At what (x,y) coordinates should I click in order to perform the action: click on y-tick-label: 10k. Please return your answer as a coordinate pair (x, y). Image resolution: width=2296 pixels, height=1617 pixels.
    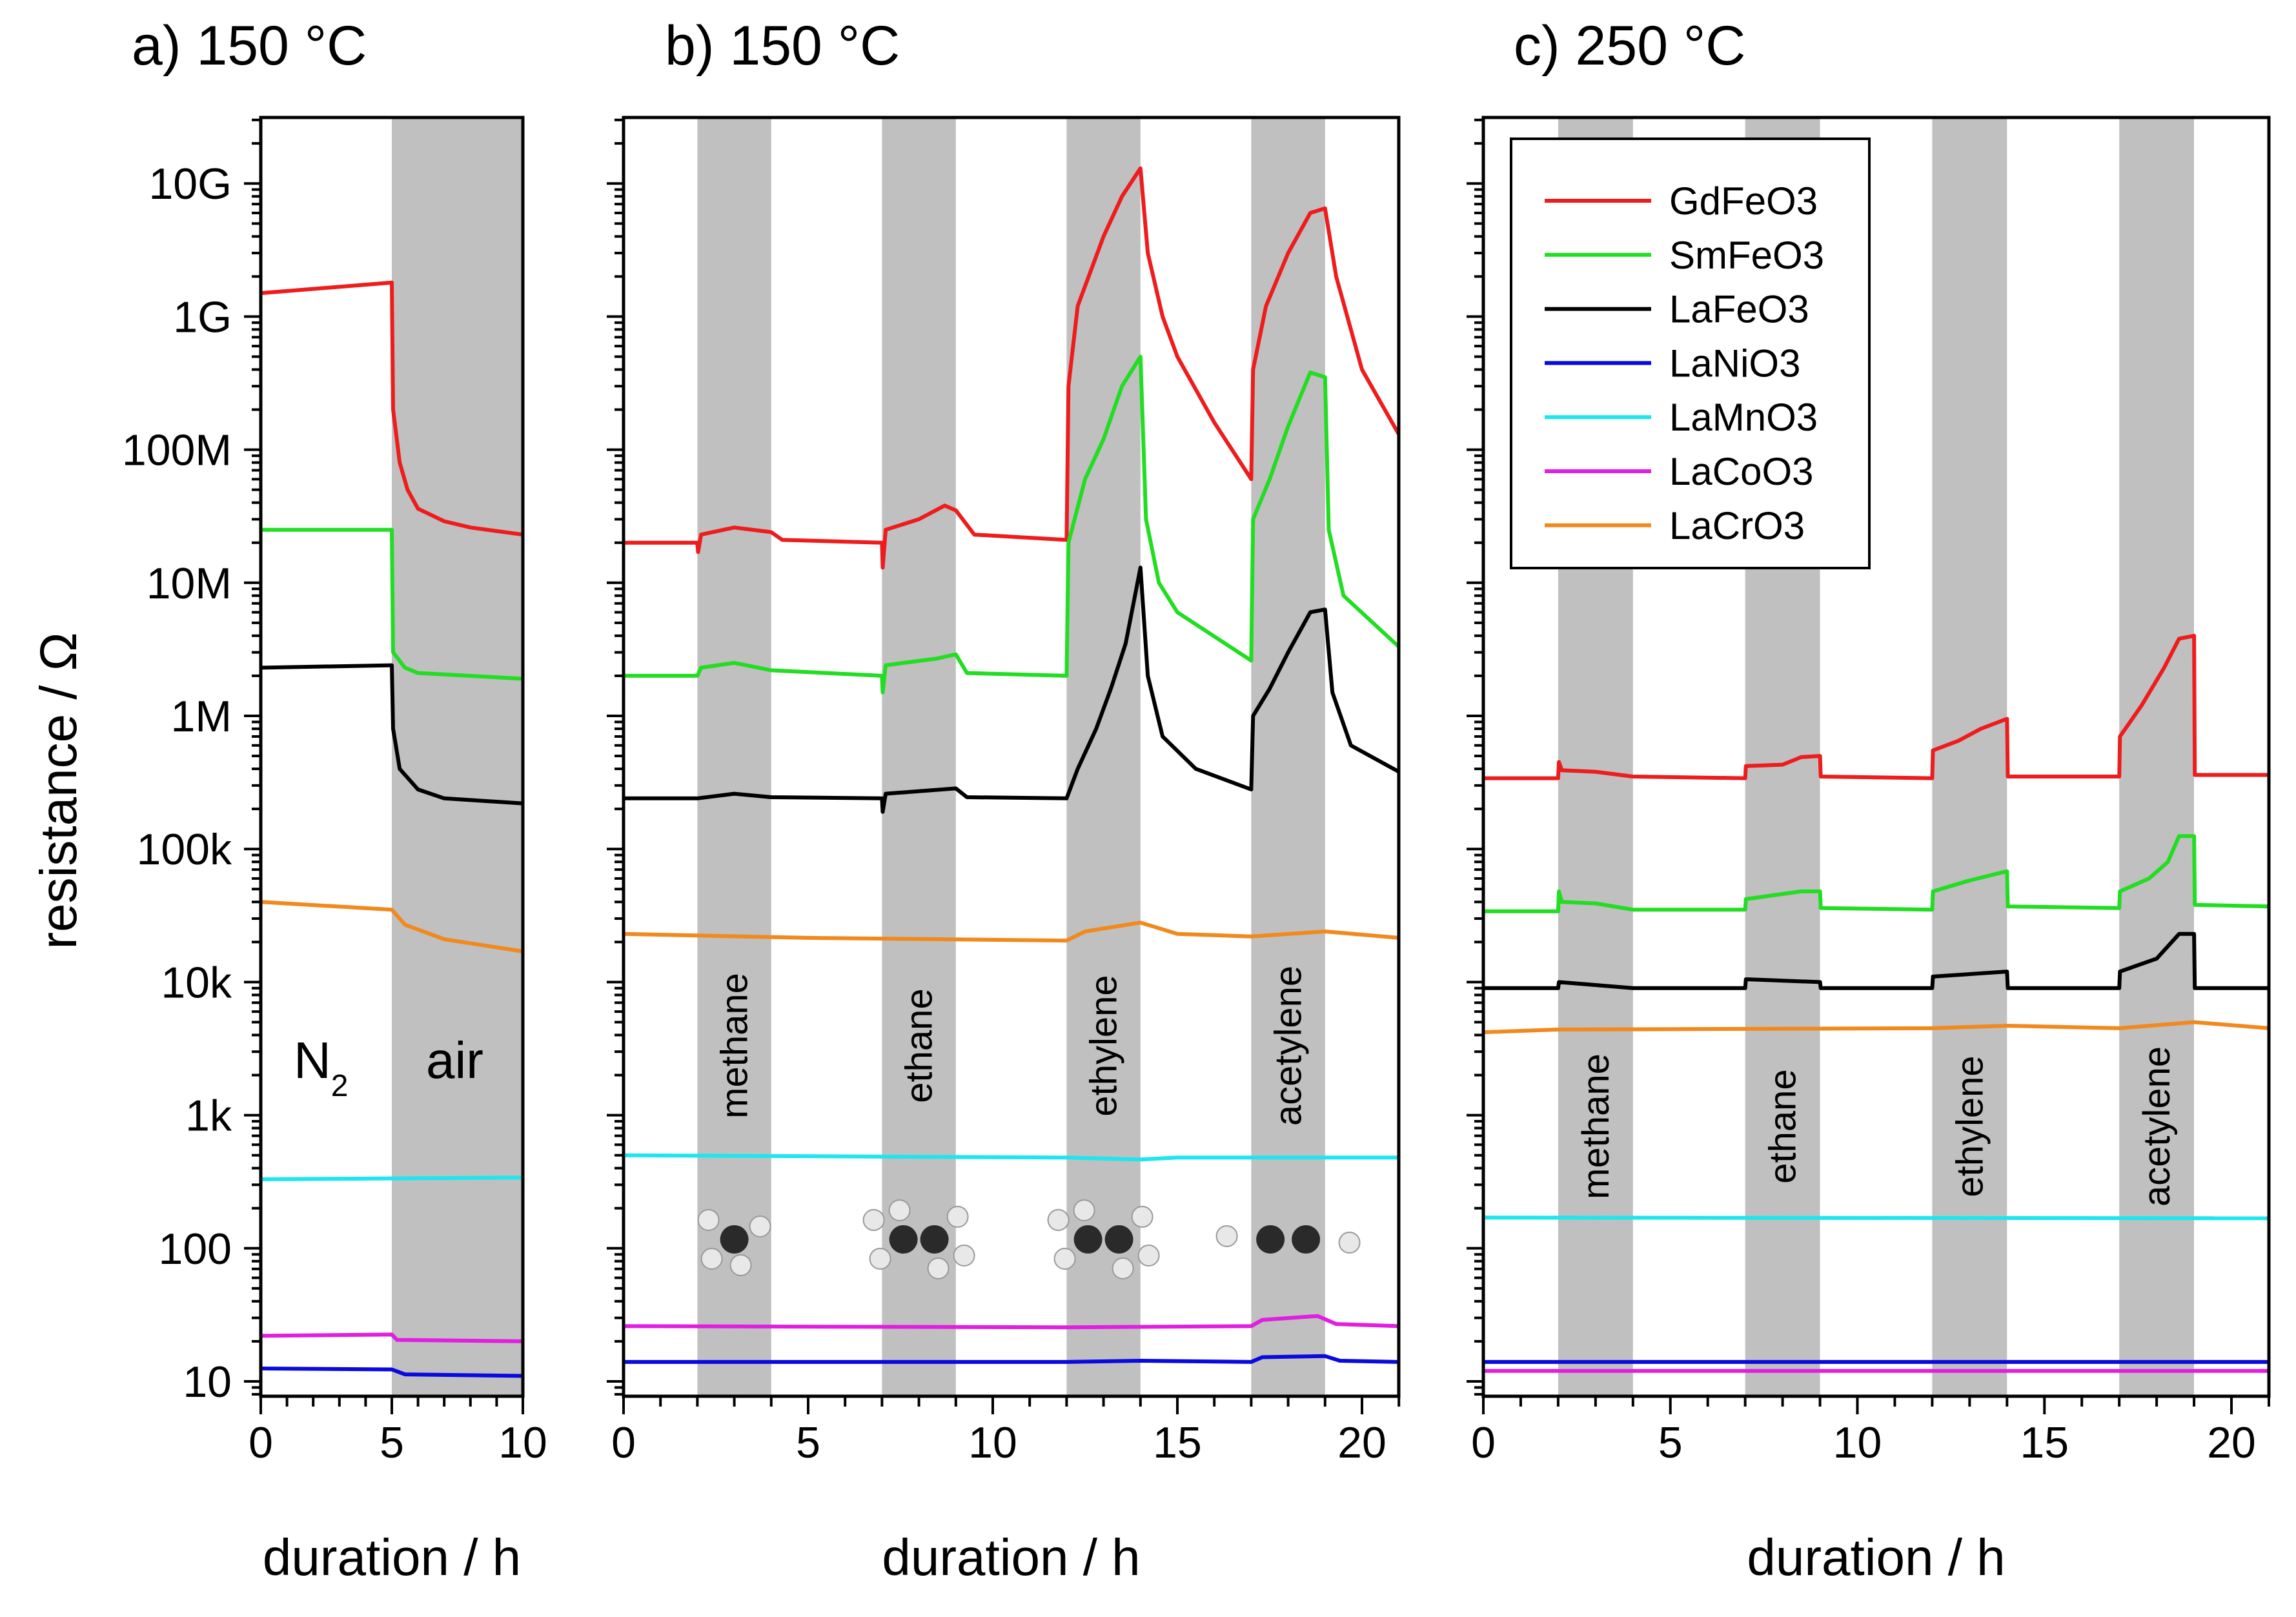
    Looking at the image, I should click on (196, 982).